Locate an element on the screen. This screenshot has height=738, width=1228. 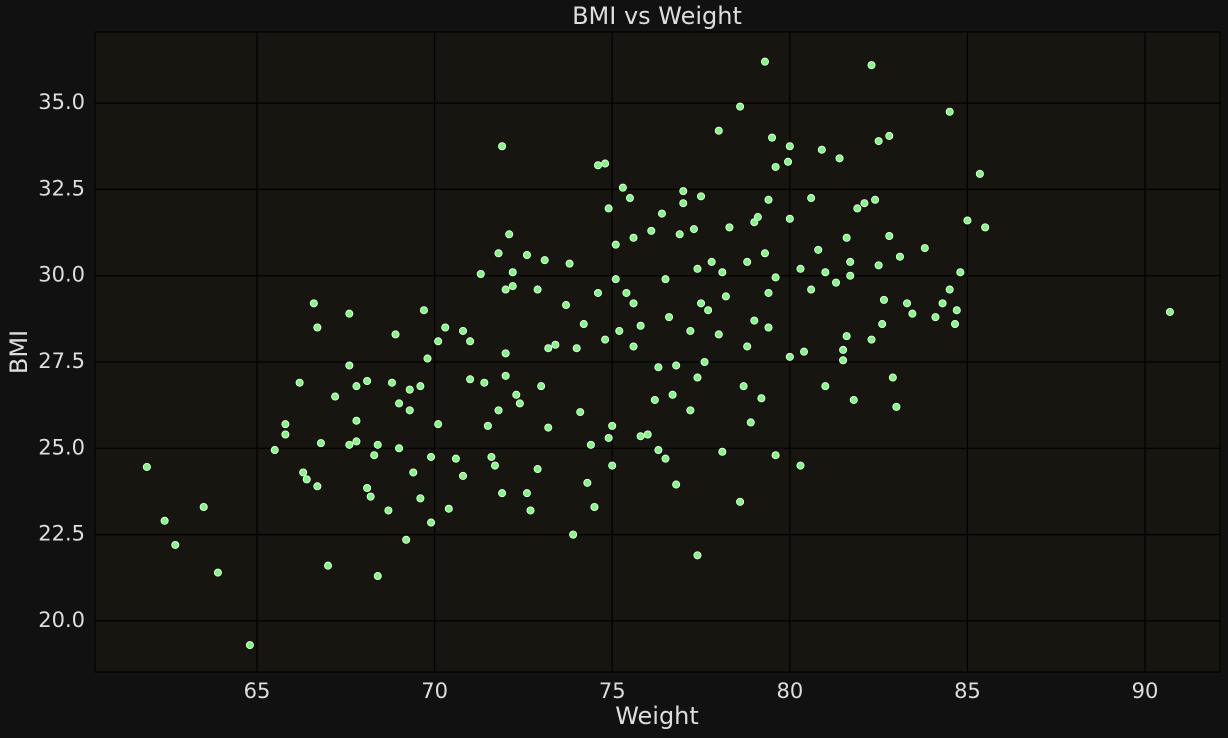
y-axis-label: BMI is located at coordinates (19, 352).